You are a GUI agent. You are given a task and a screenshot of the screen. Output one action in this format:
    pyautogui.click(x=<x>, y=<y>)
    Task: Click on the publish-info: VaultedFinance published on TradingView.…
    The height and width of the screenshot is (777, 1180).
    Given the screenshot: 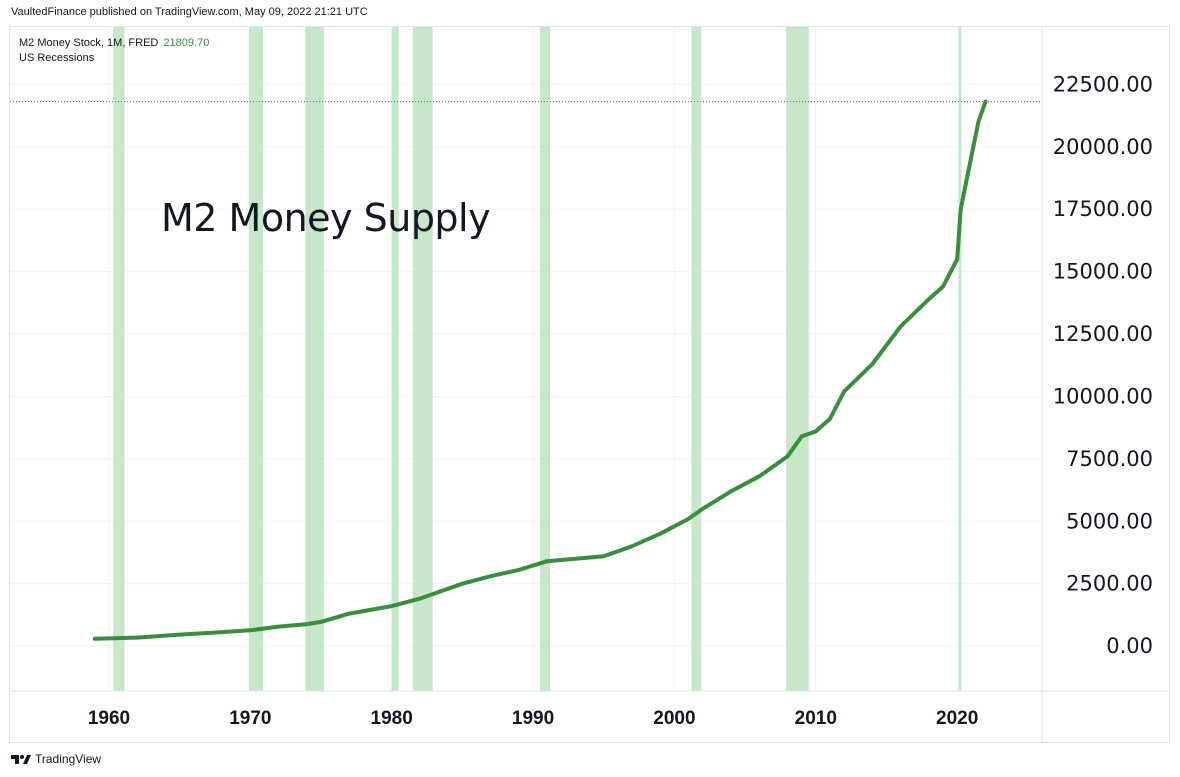 What is the action you would take?
    pyautogui.click(x=189, y=12)
    